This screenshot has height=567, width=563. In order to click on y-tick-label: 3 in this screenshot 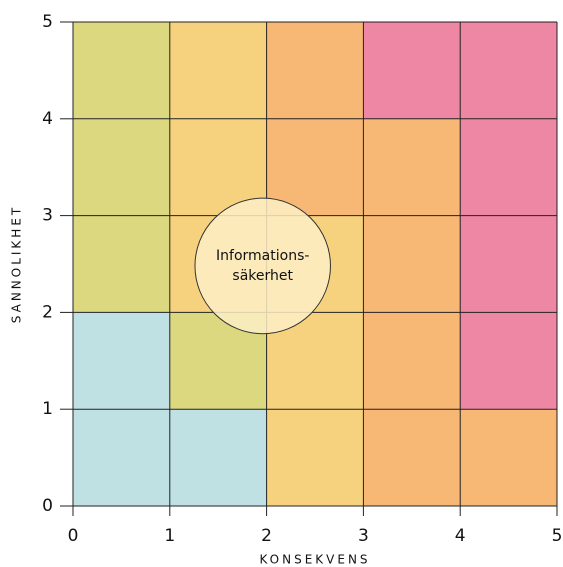, I will do `click(47, 216)`.